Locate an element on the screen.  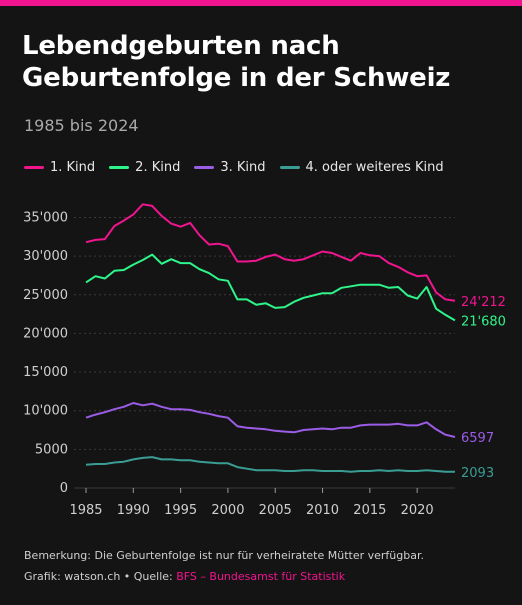
end-value-label: 2093 is located at coordinates (477, 473).